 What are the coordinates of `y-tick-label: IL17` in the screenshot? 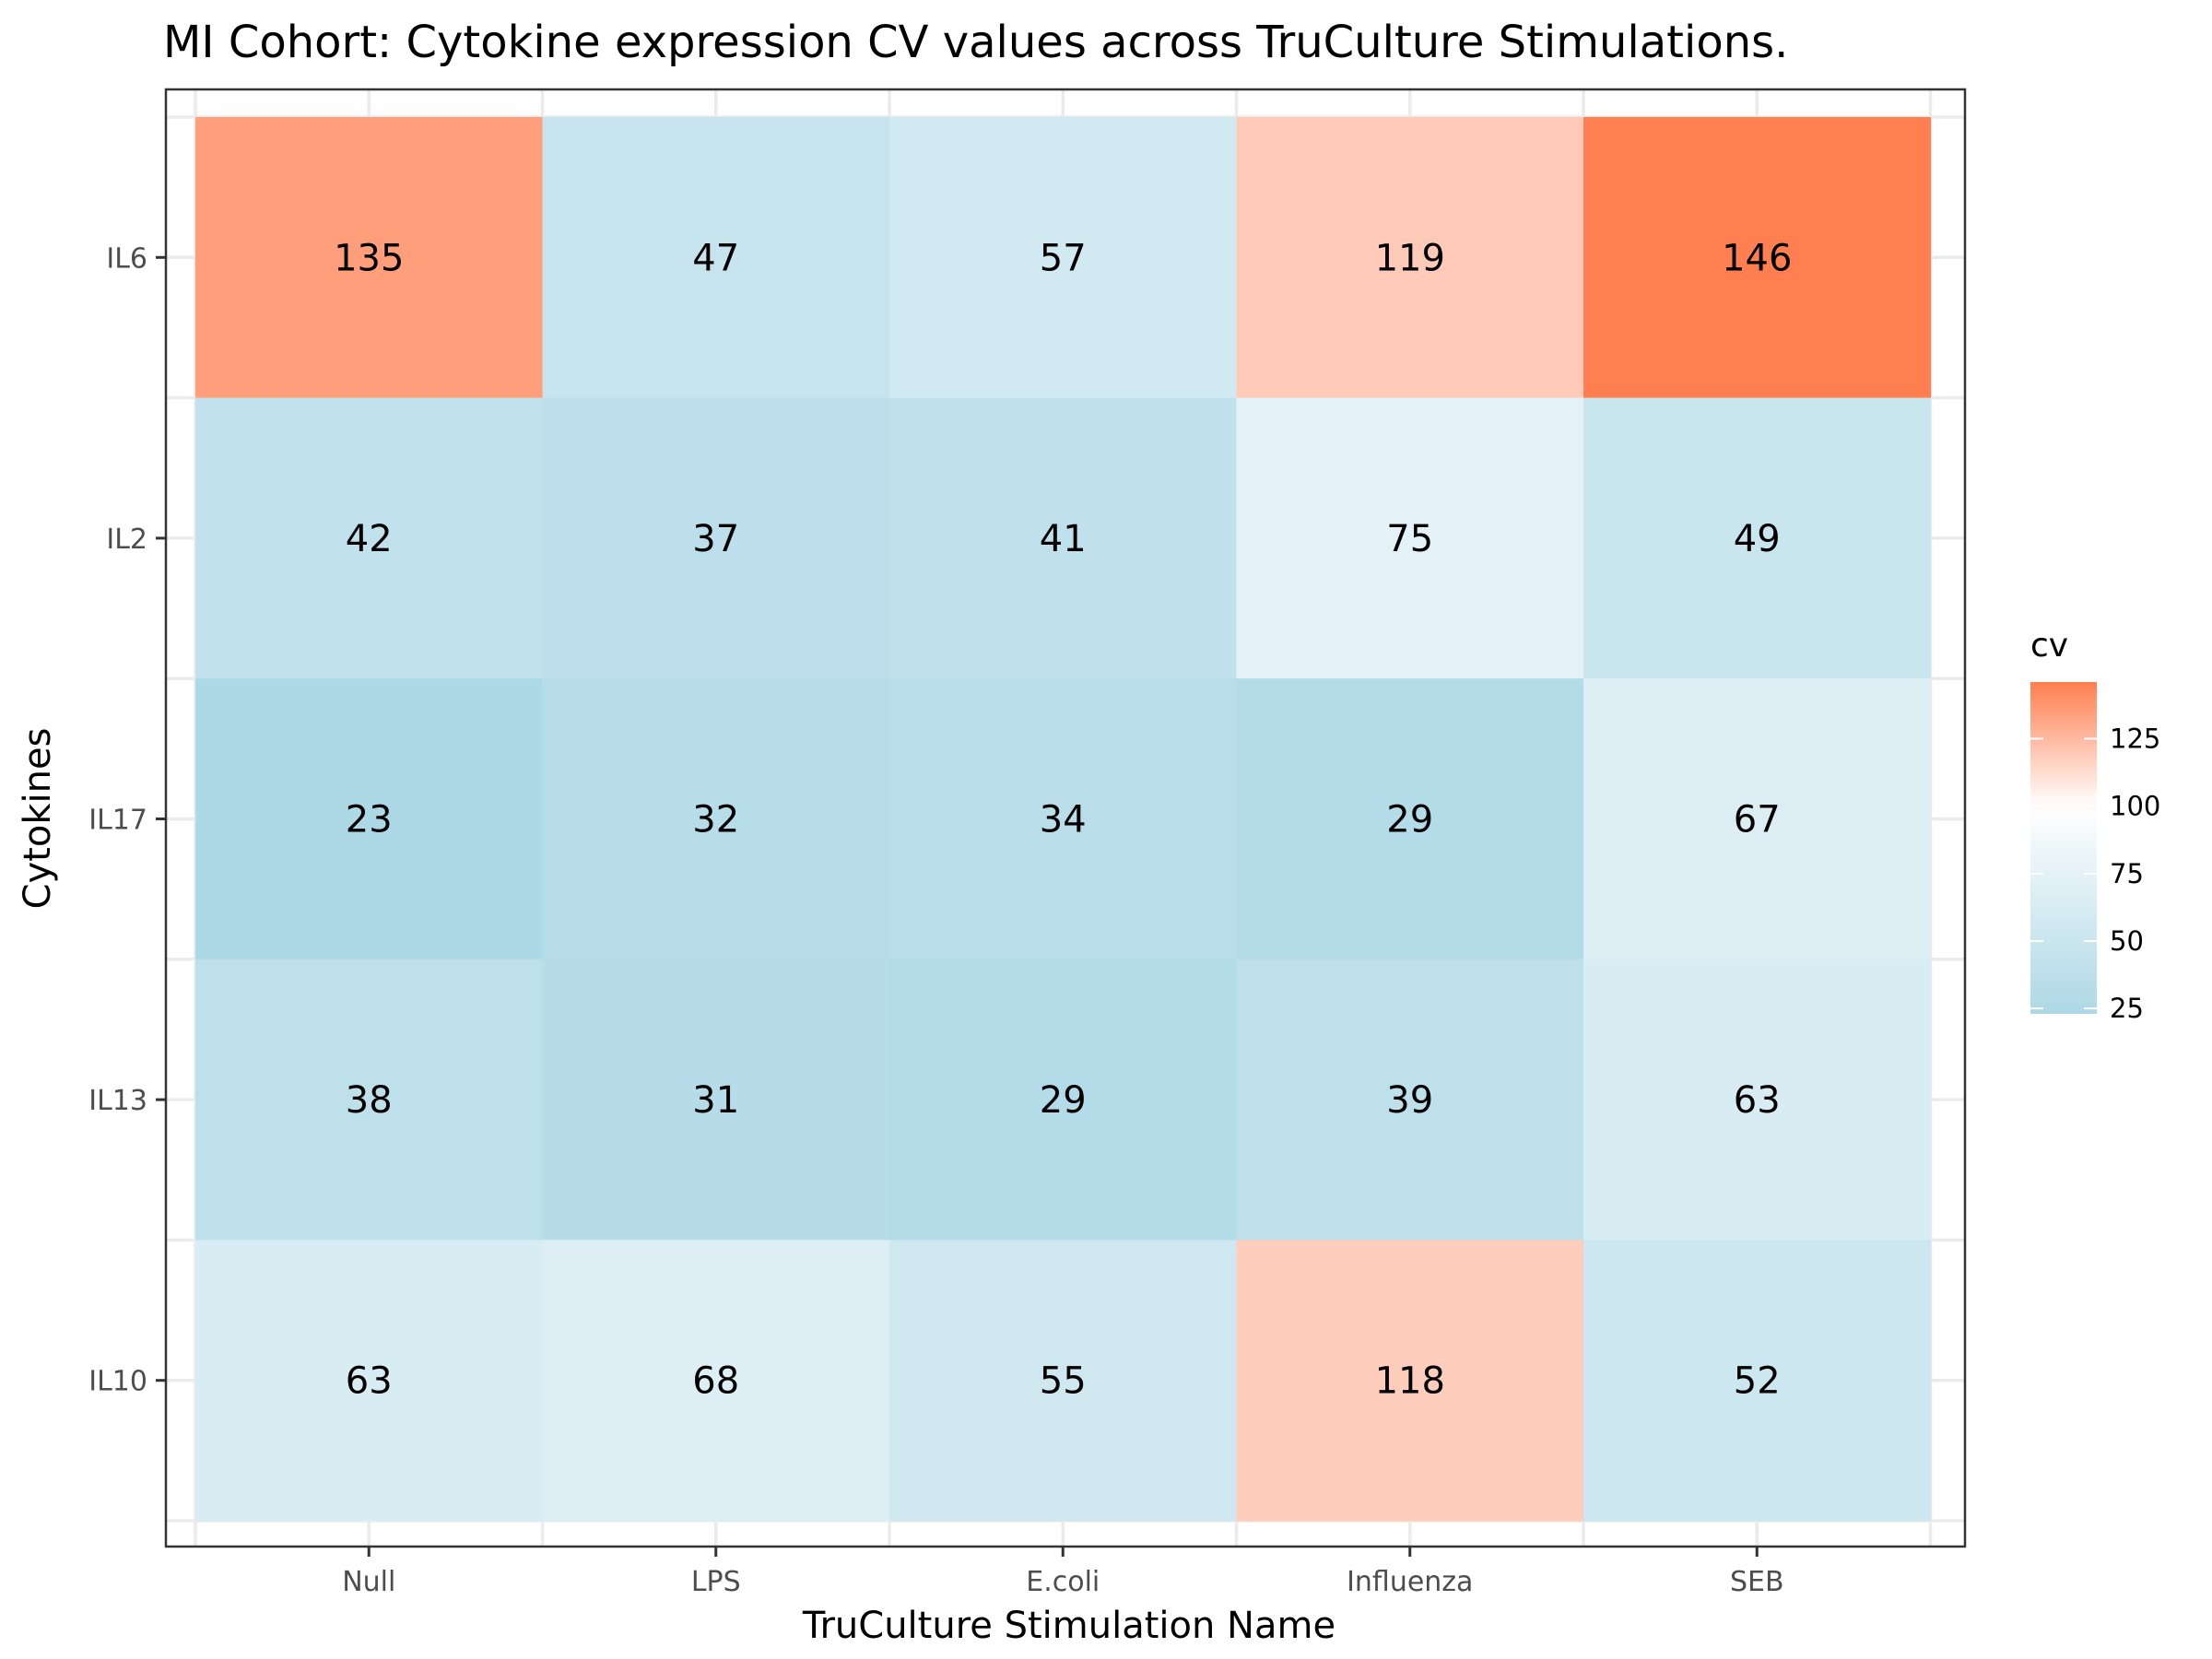 It's located at (117, 821).